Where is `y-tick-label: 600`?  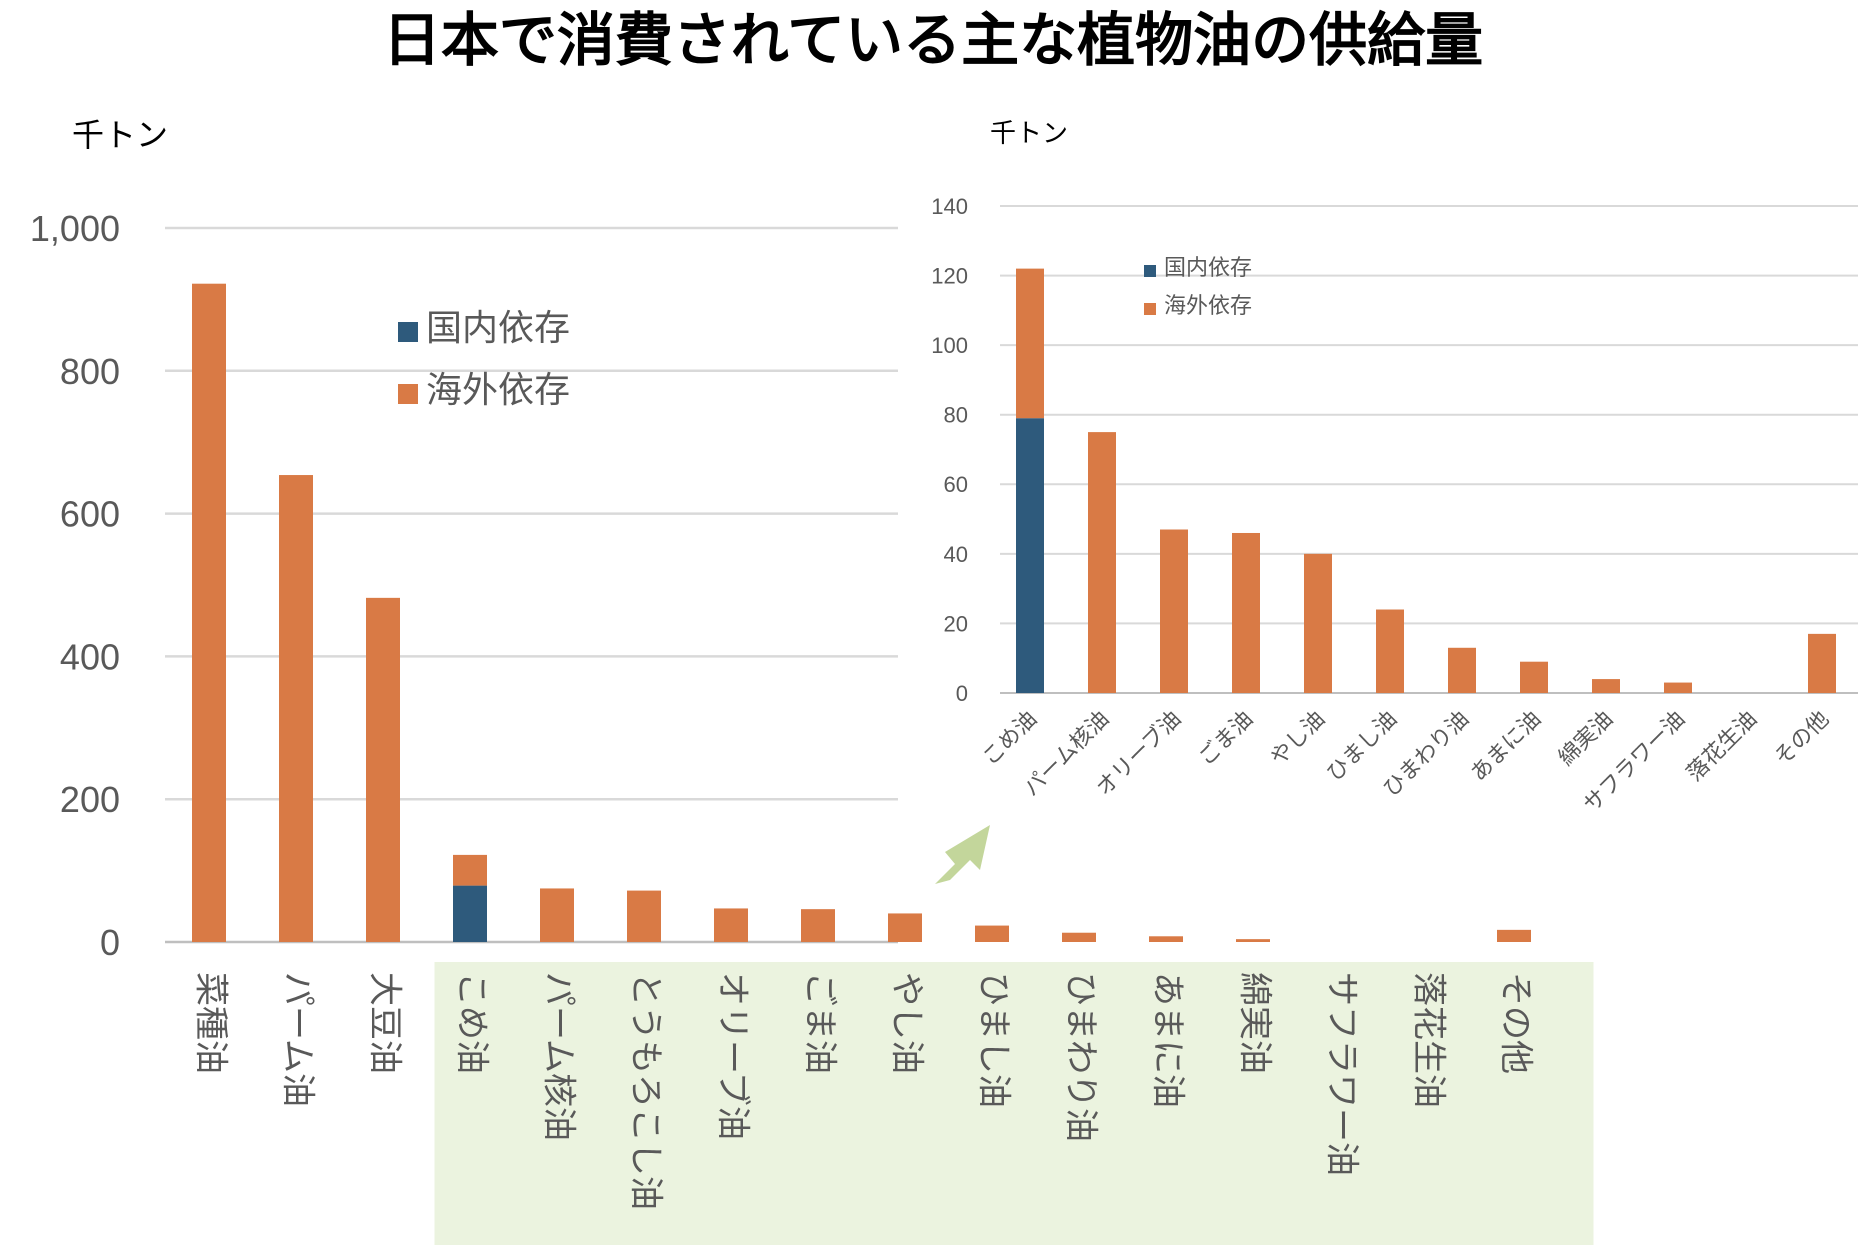 y-tick-label: 600 is located at coordinates (90, 514).